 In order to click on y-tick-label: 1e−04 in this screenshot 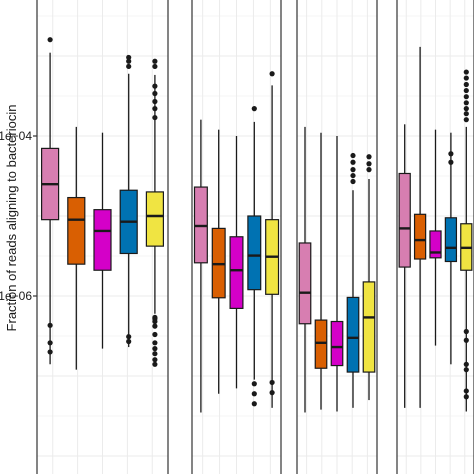, I will do `click(16, 136)`.